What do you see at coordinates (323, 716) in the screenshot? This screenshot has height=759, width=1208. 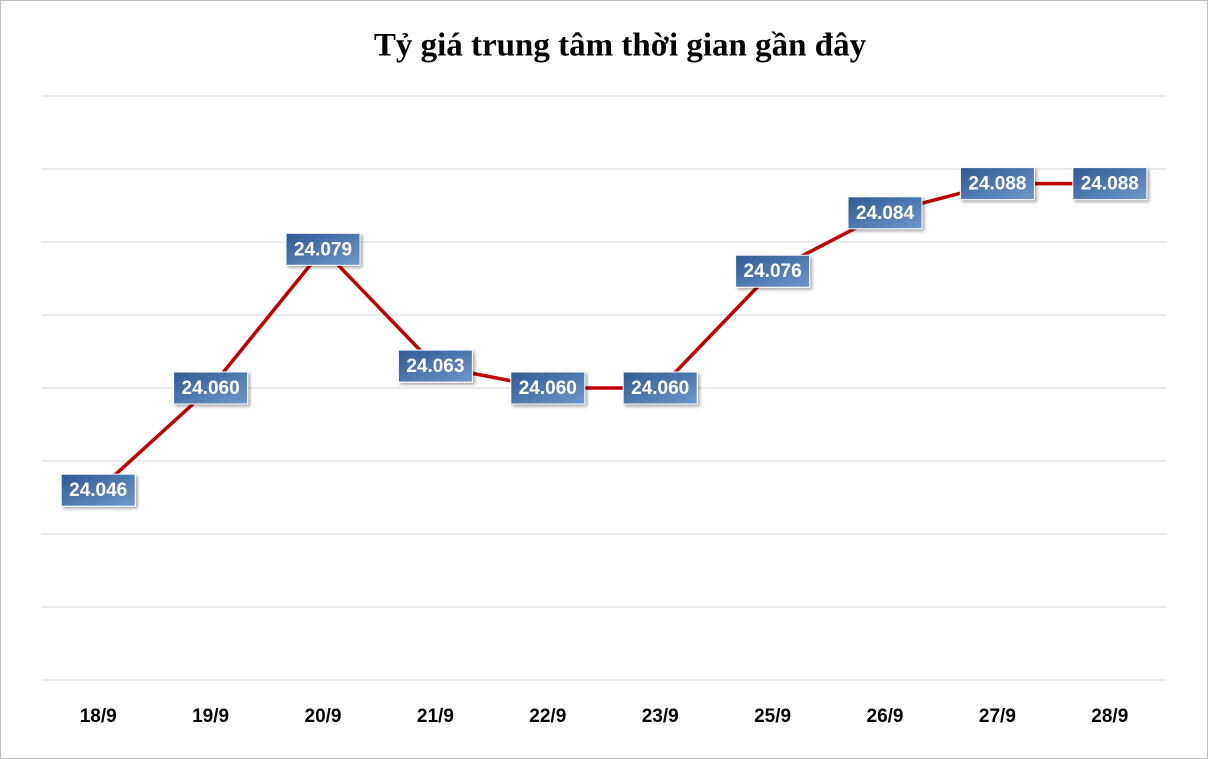 I see `x-tick-label: 20/9` at bounding box center [323, 716].